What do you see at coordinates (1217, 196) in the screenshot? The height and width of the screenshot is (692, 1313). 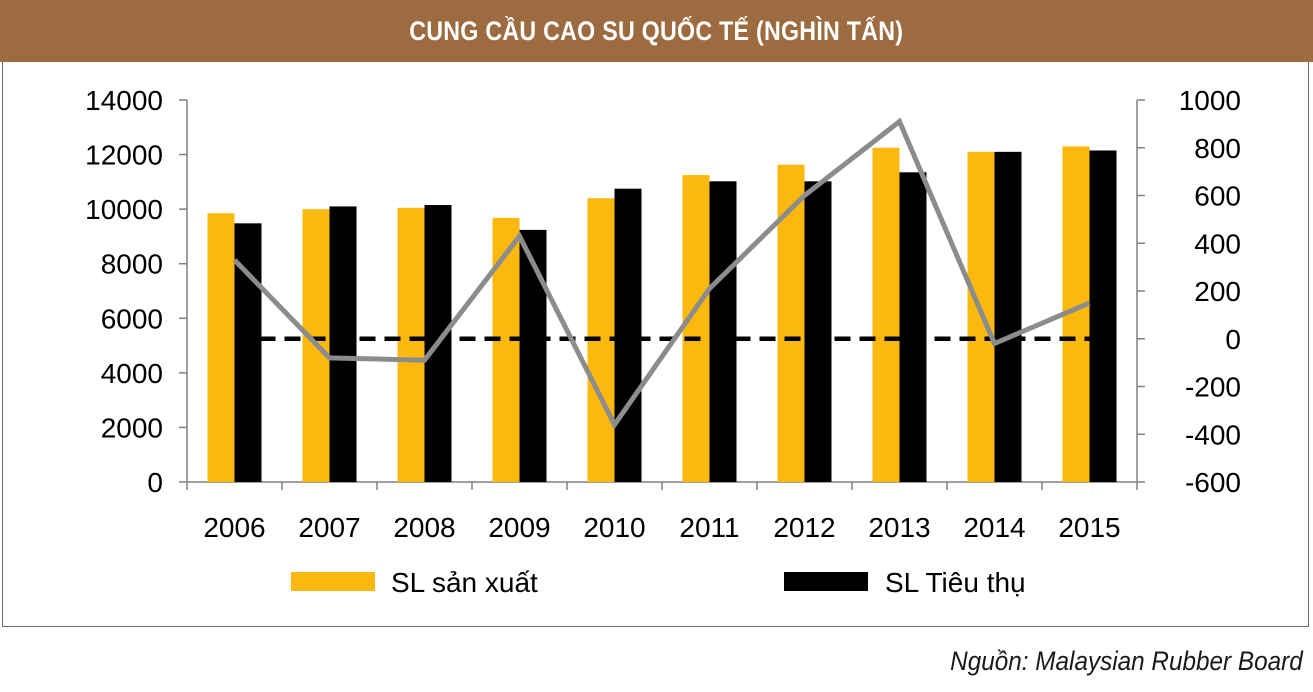 I see `right-tick-label: 600` at bounding box center [1217, 196].